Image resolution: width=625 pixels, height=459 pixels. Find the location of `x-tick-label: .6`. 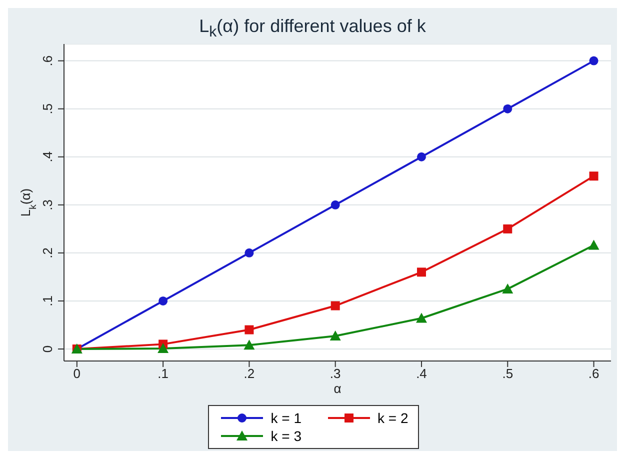

x-tick-label: .6 is located at coordinates (594, 374).